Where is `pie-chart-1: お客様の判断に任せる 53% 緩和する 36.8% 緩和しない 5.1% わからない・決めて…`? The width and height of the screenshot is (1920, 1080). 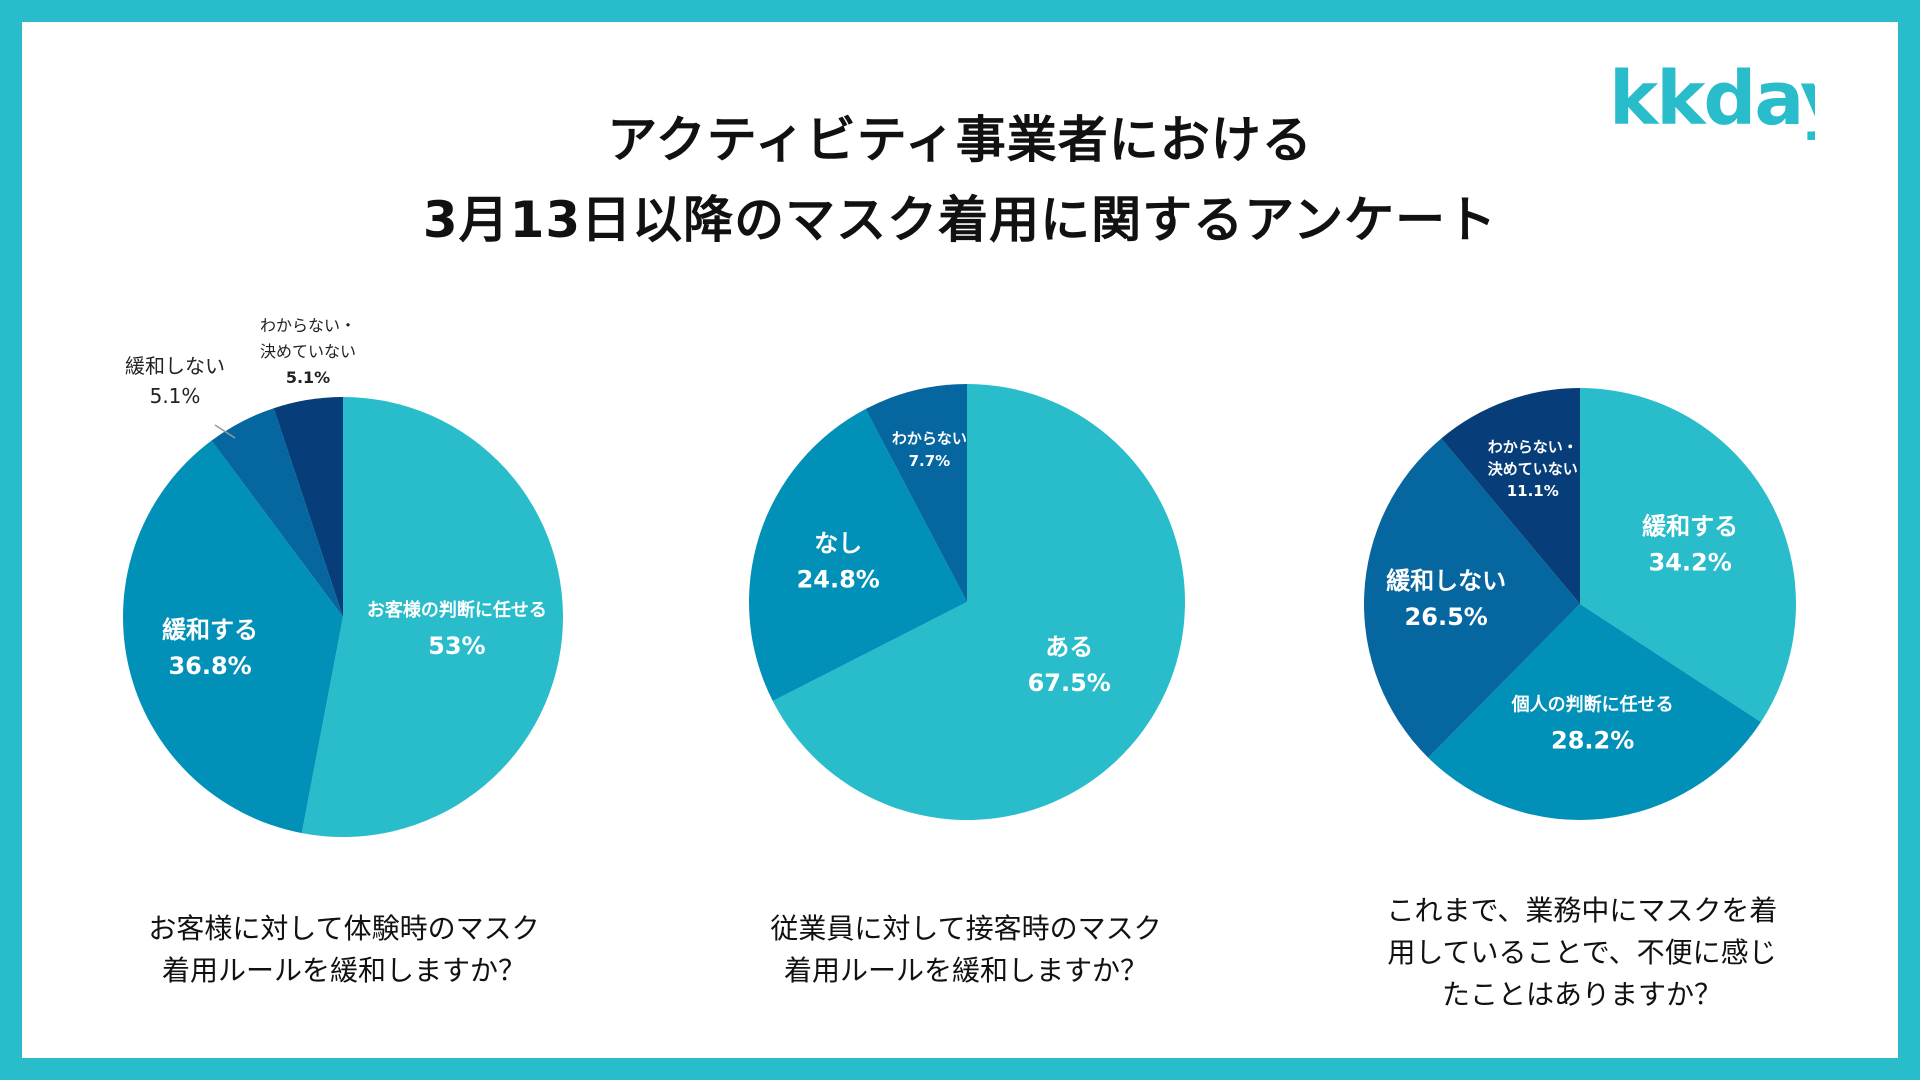 pie-chart-1: お客様の判断に任せる 53% 緩和する 36.8% 緩和しない 5.1% わからない・決めて… is located at coordinates (343, 576).